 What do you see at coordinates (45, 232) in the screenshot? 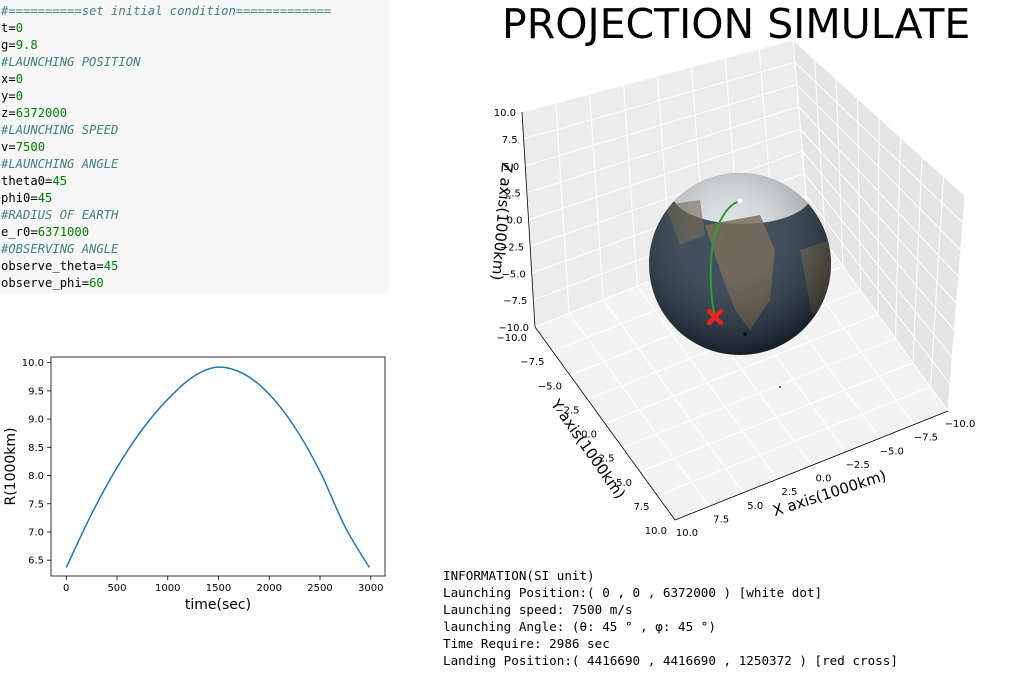
I see `code-assignment: e_r0=6371000` at bounding box center [45, 232].